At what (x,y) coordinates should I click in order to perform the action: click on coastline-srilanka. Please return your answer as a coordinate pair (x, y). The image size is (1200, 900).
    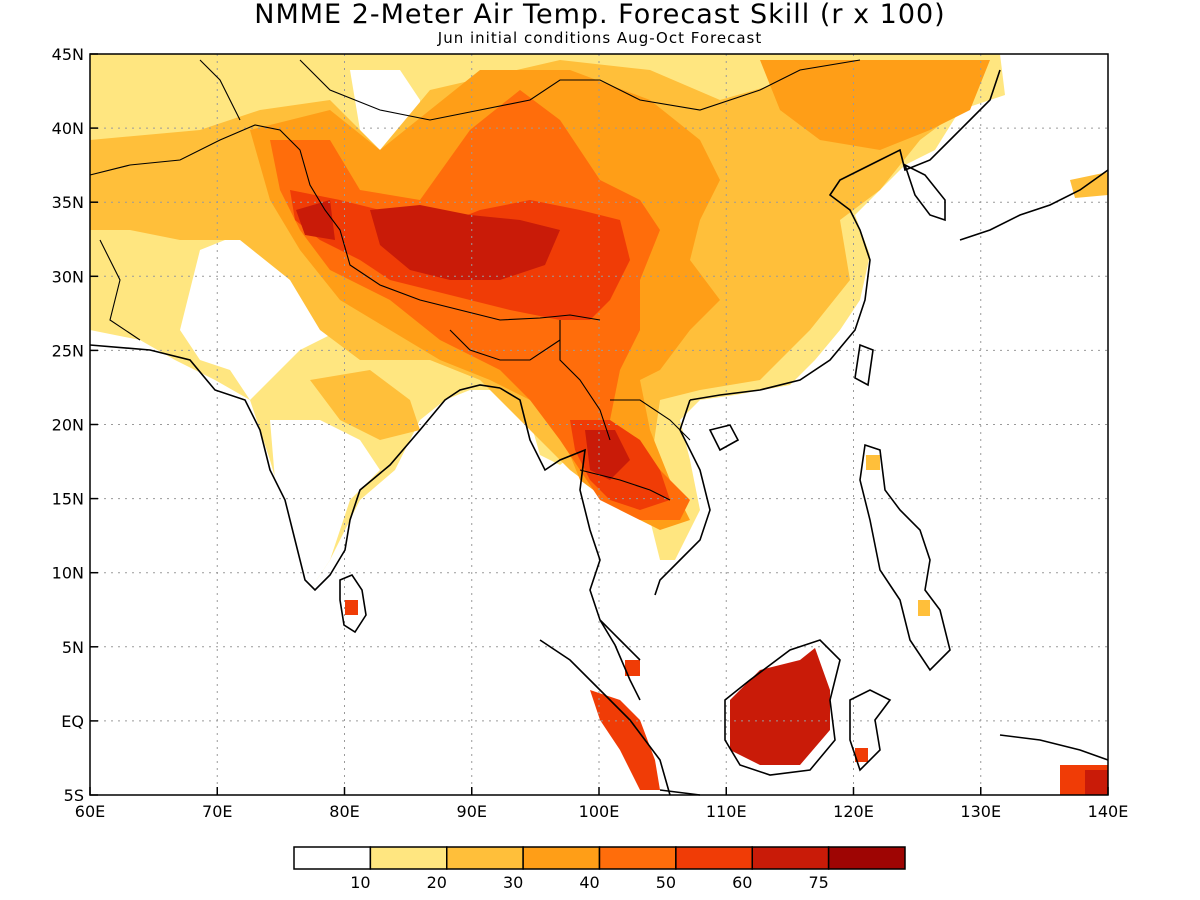
    Looking at the image, I should click on (353, 604).